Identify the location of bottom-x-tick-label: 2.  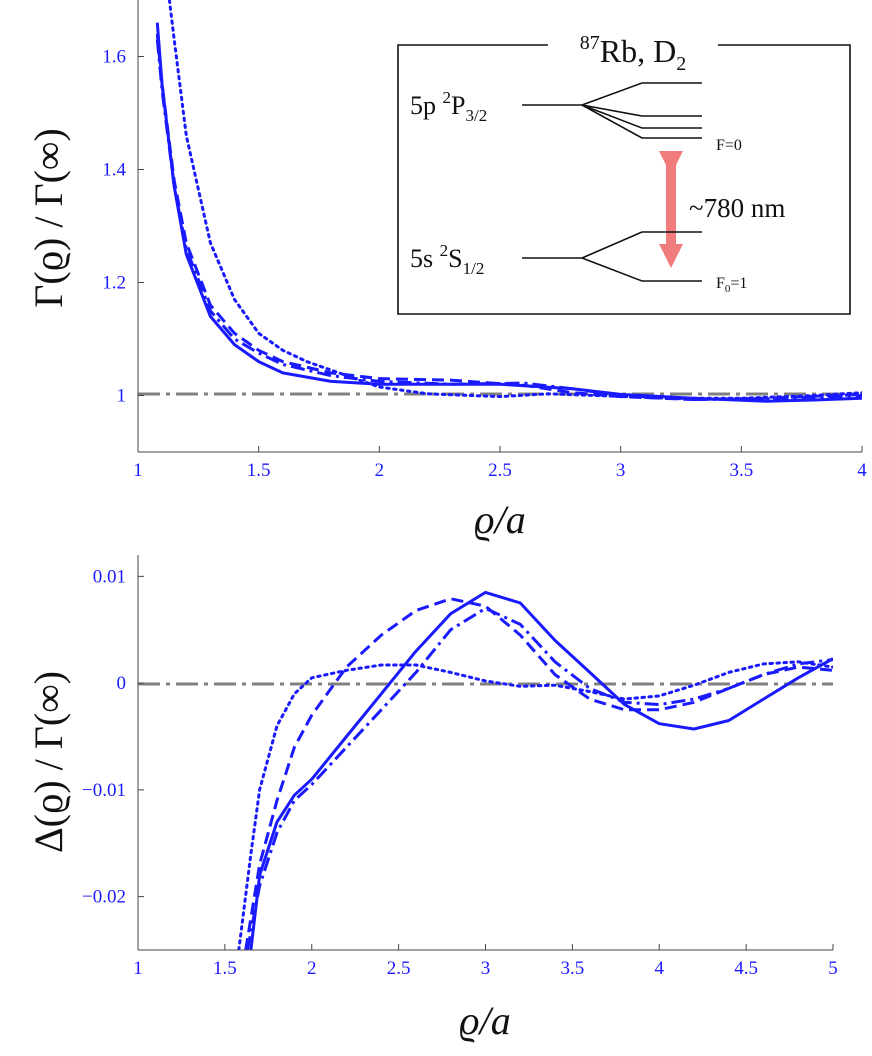
(312, 968).